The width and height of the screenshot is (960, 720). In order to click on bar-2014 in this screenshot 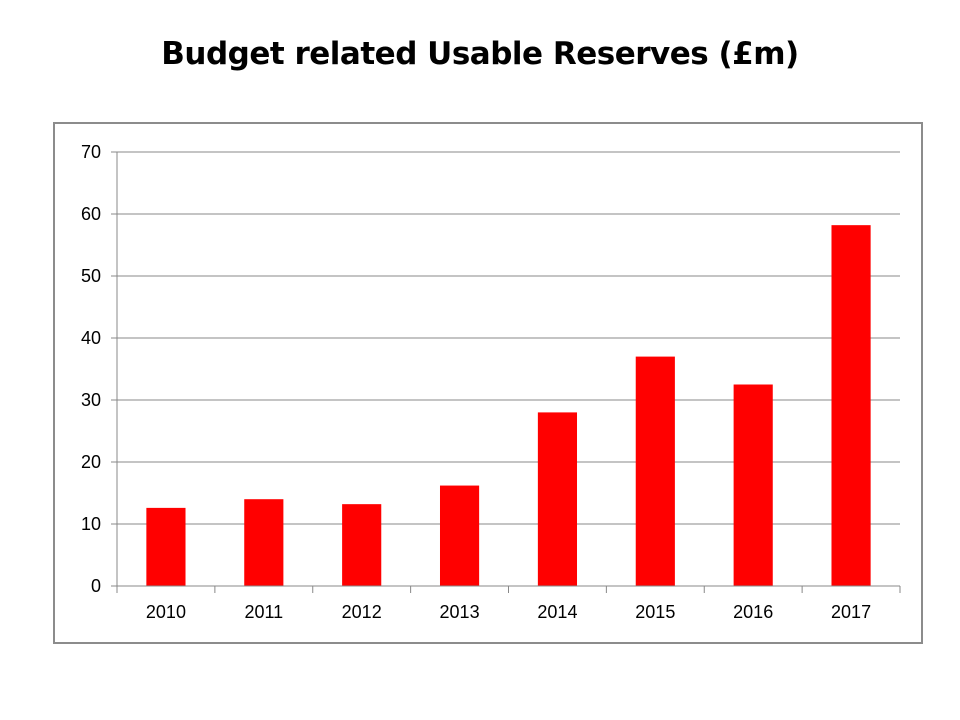, I will do `click(557, 499)`.